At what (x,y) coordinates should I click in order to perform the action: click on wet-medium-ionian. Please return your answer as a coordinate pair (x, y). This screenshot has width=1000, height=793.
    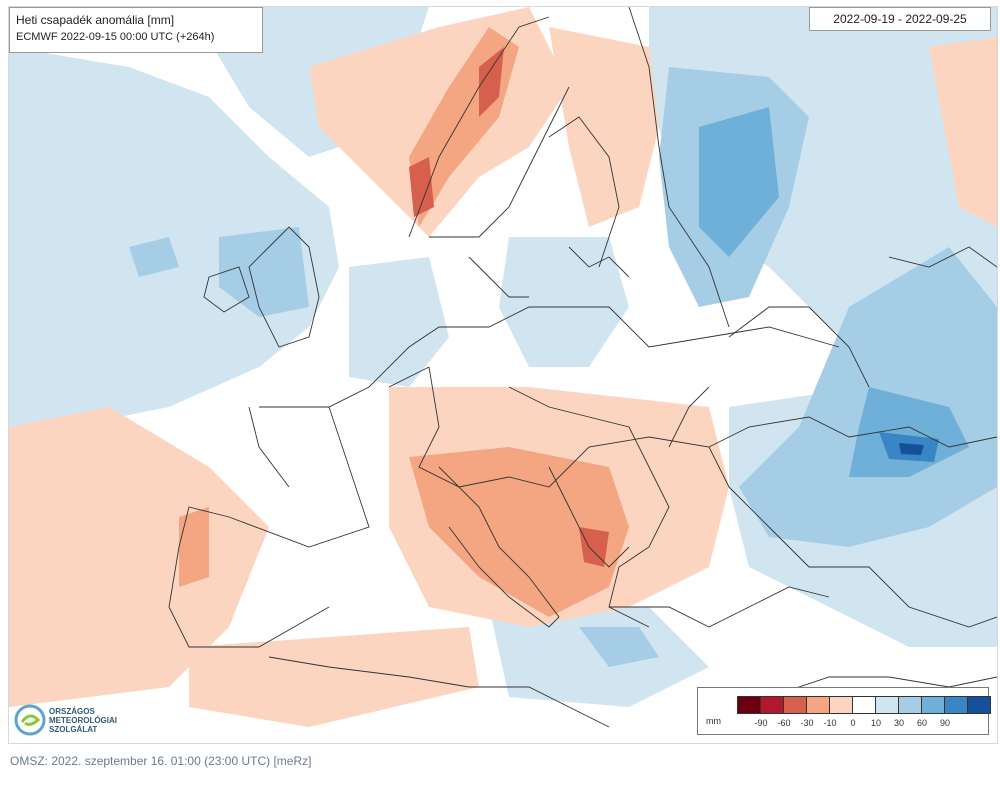
    Looking at the image, I should click on (619, 647).